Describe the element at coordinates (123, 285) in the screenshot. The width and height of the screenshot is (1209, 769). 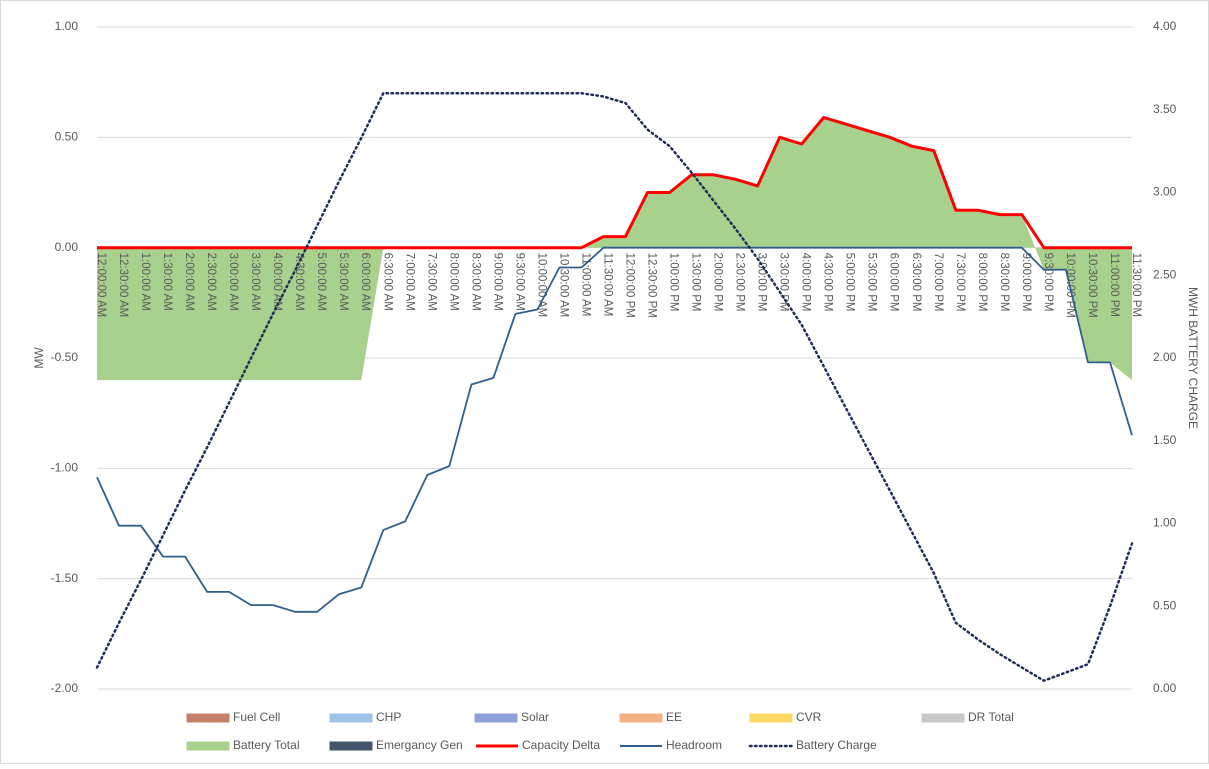
I see `x-tick-label: 12:30:00 AM` at that location.